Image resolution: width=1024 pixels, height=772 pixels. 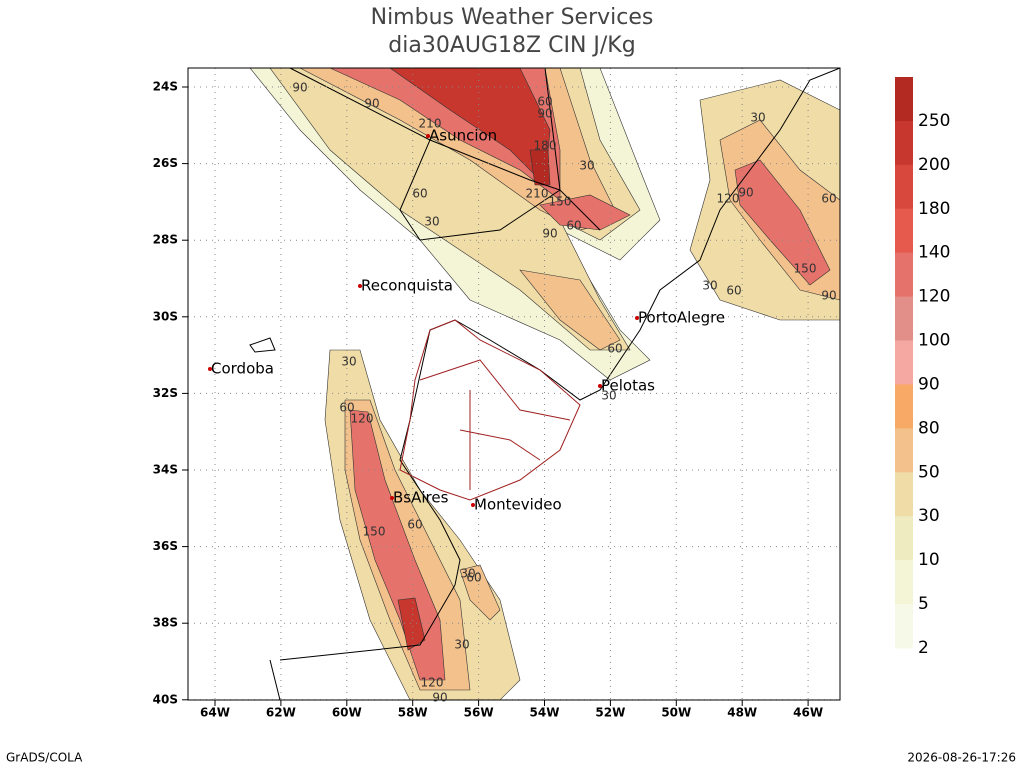 What do you see at coordinates (165, 163) in the screenshot?
I see `lat-tick-label: 26S` at bounding box center [165, 163].